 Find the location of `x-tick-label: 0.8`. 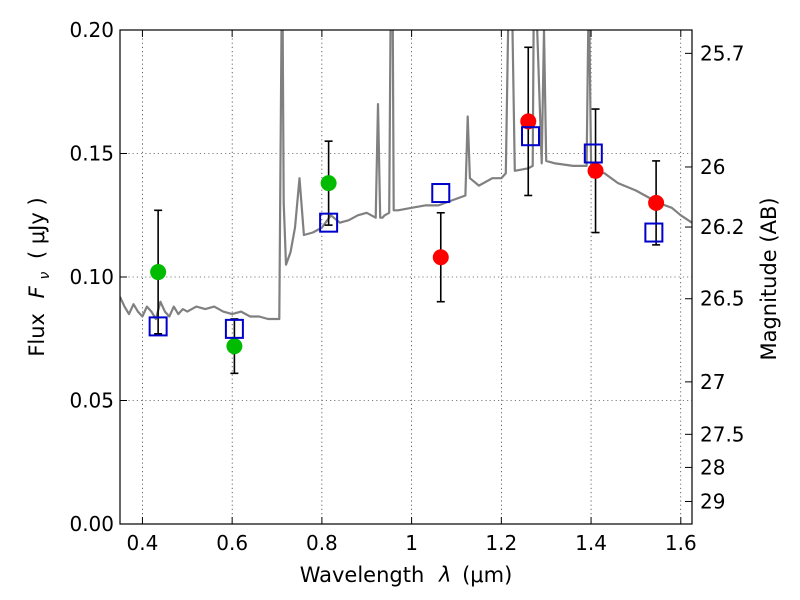

x-tick-label: 0.8 is located at coordinates (322, 543).